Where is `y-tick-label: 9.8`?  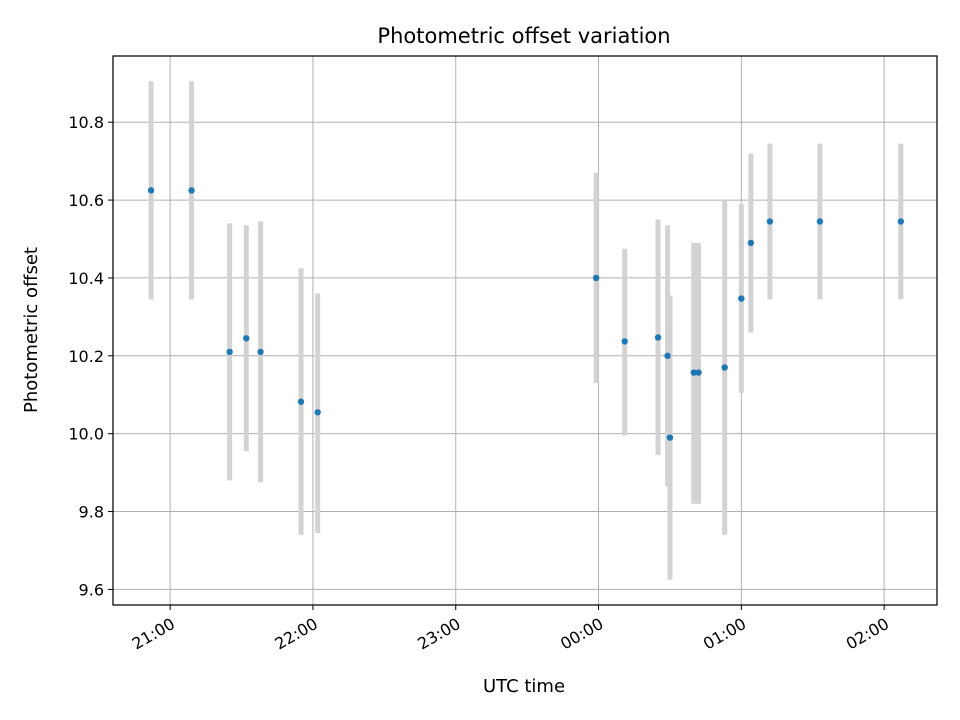
y-tick-label: 9.8 is located at coordinates (91, 512).